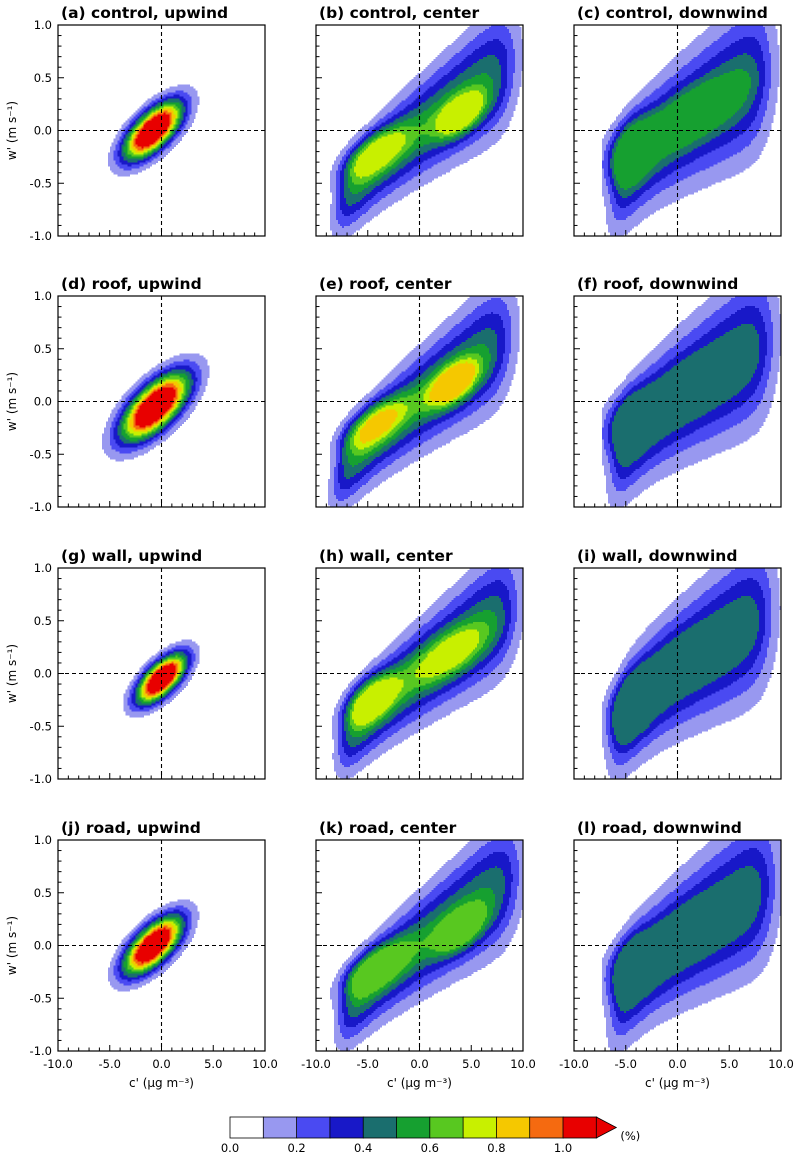 Image resolution: width=800 pixels, height=1154 pixels. Describe the element at coordinates (423, 402) in the screenshot. I see `contour-field` at that location.